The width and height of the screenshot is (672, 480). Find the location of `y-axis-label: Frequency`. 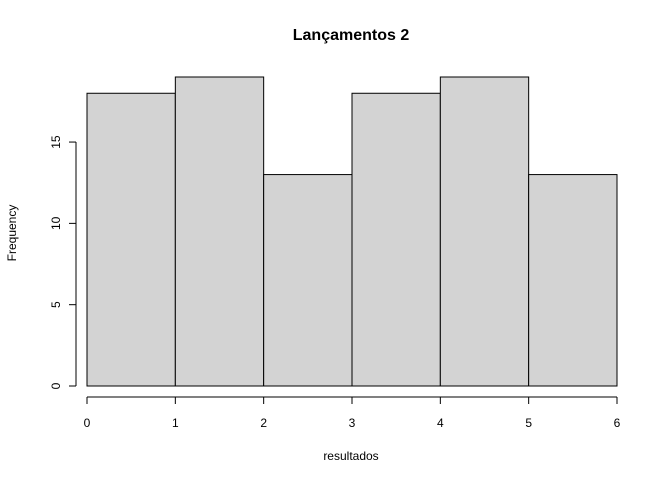

y-axis-label: Frequency is located at coordinates (12, 233).